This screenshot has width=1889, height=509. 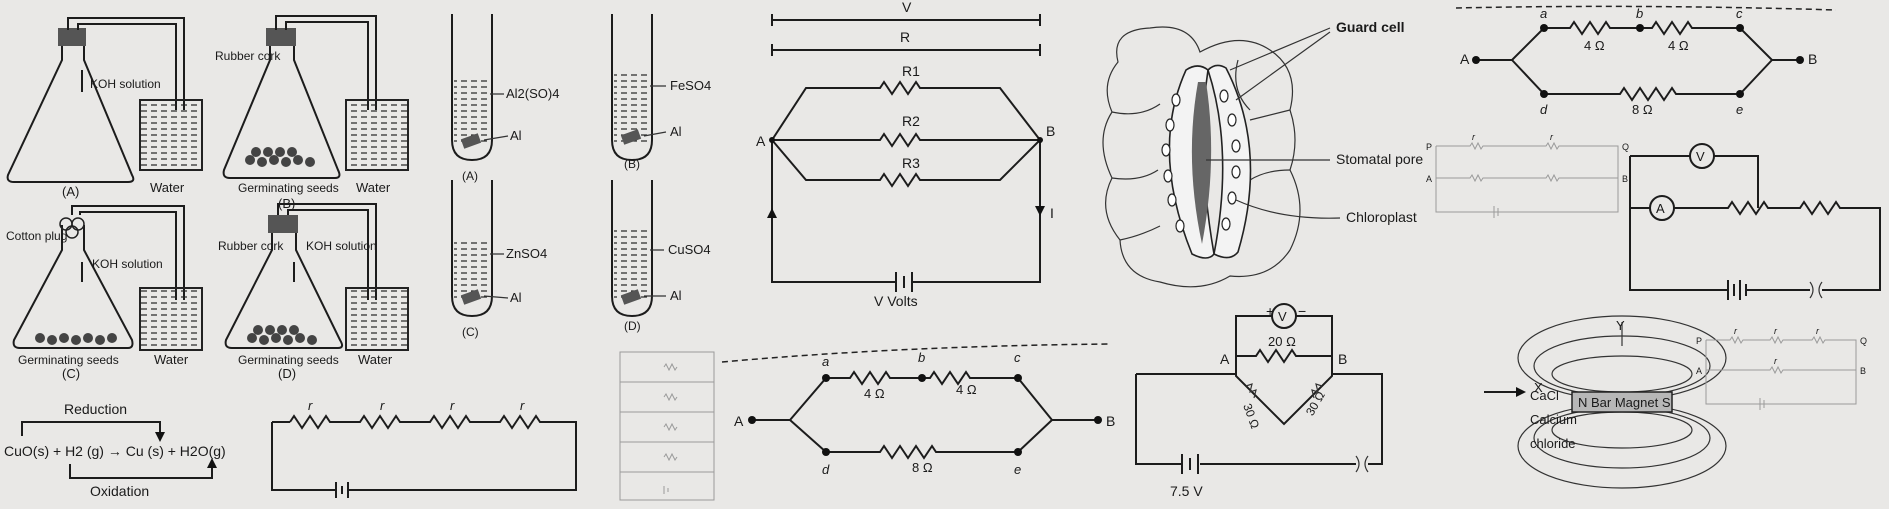 I want to click on r-top-label: 20 Ω, so click(x=1282, y=341).